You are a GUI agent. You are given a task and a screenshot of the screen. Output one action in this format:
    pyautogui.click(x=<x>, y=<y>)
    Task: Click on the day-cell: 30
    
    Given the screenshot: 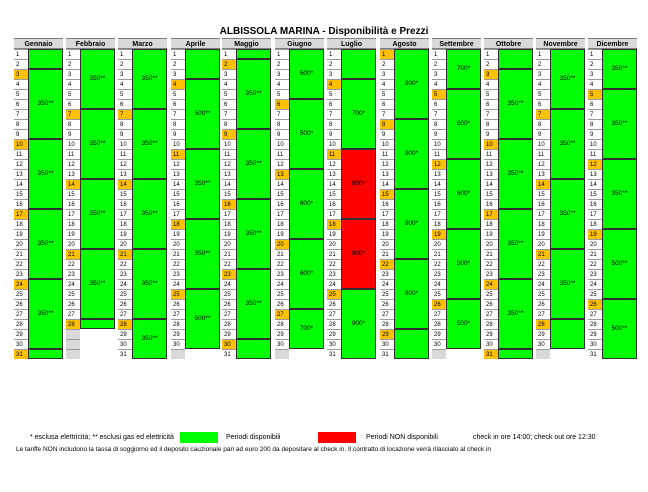 What is the action you would take?
    pyautogui.click(x=21, y=344)
    